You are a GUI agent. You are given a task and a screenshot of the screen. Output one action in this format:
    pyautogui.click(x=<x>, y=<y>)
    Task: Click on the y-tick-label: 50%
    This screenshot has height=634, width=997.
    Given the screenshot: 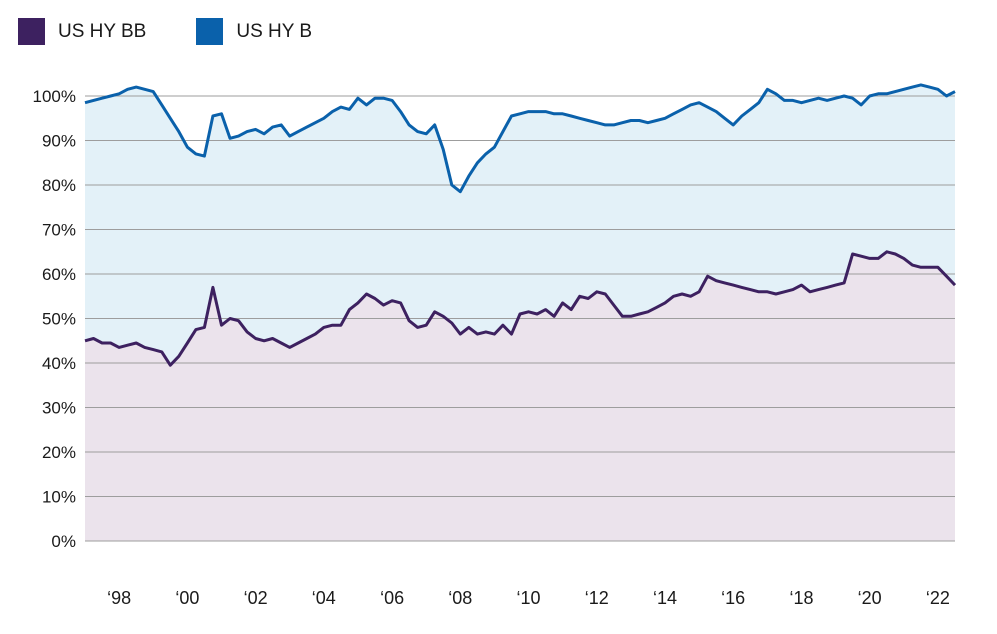 What is the action you would take?
    pyautogui.click(x=59, y=319)
    